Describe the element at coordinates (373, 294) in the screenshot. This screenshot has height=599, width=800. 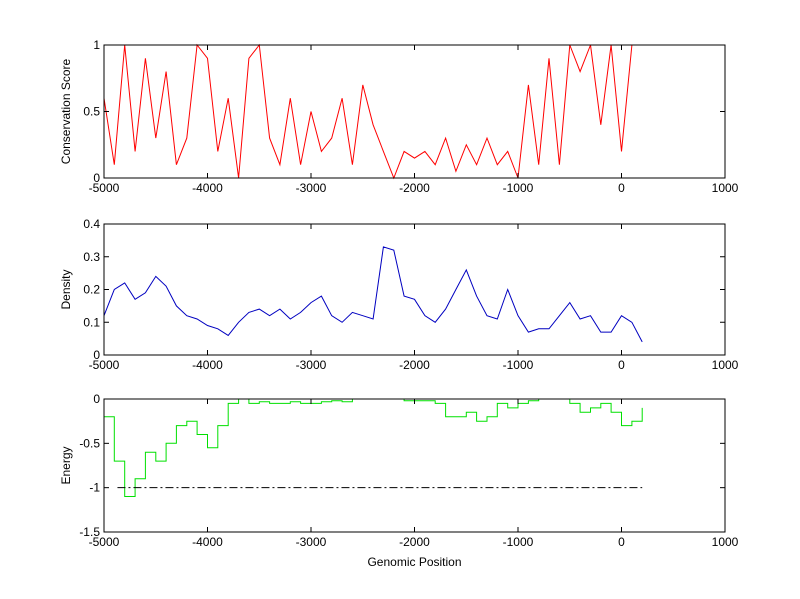
I see `data-line` at that location.